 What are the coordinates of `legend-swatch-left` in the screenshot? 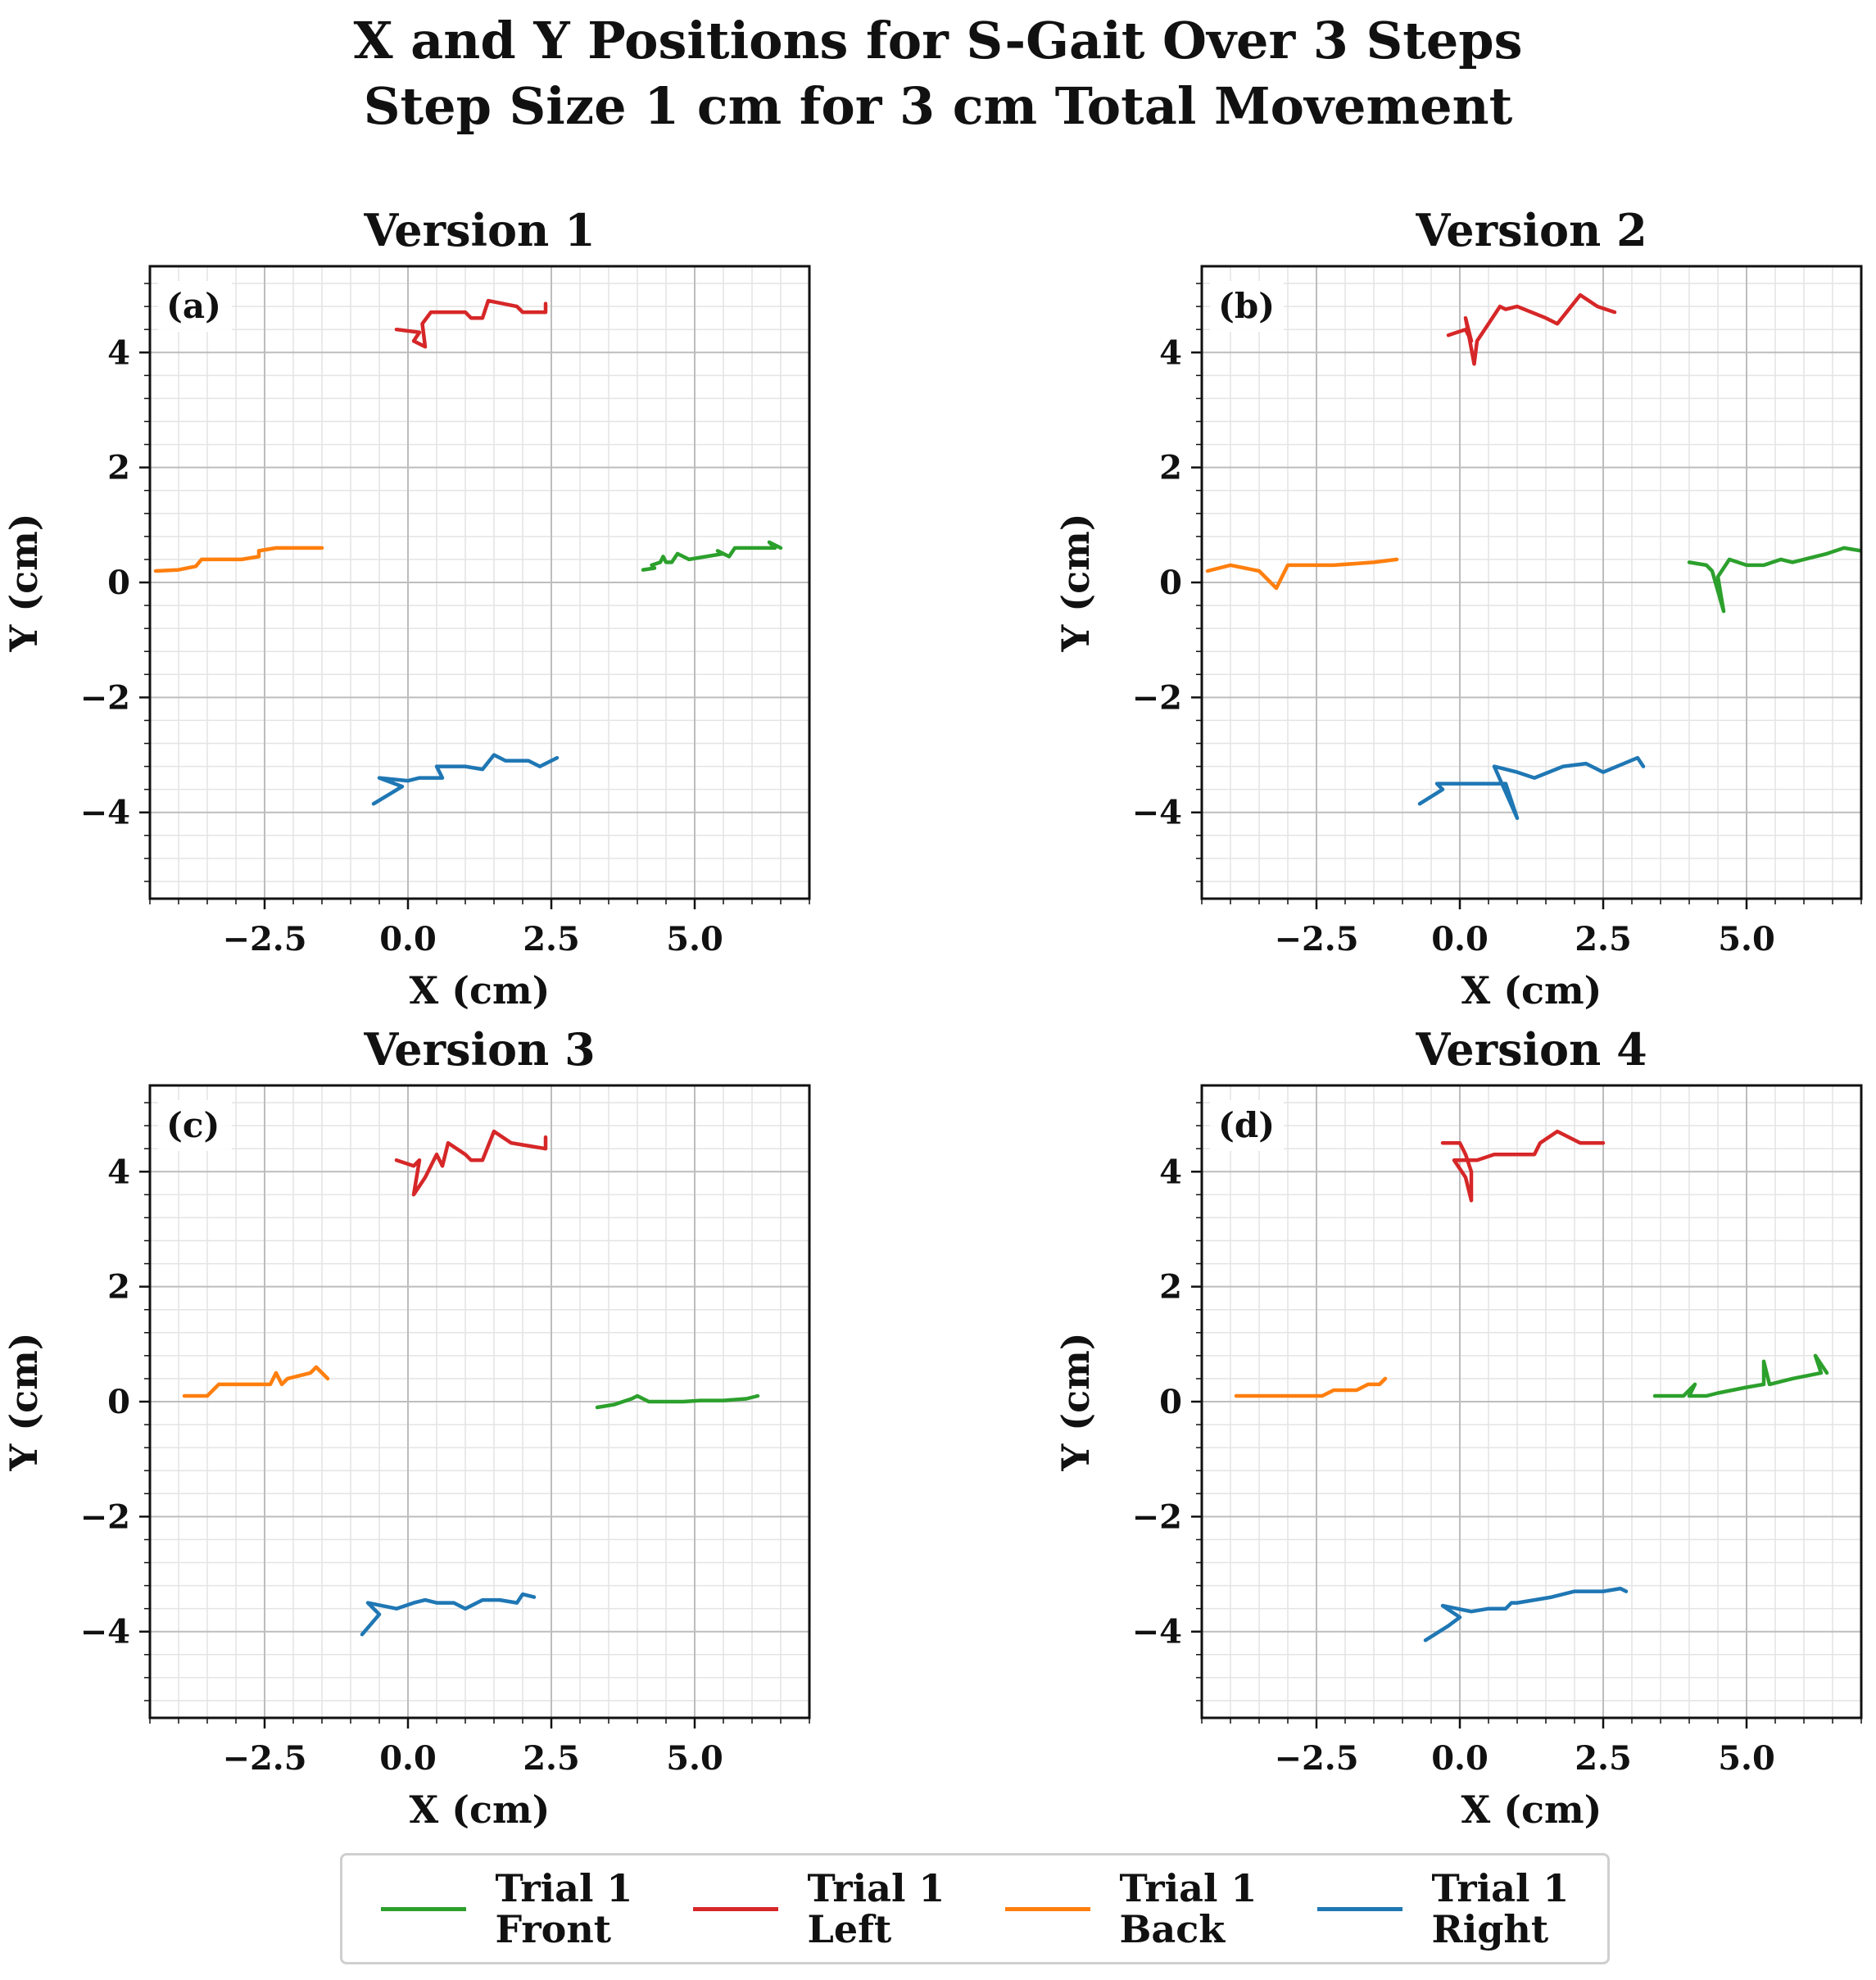 It's located at (735, 1908).